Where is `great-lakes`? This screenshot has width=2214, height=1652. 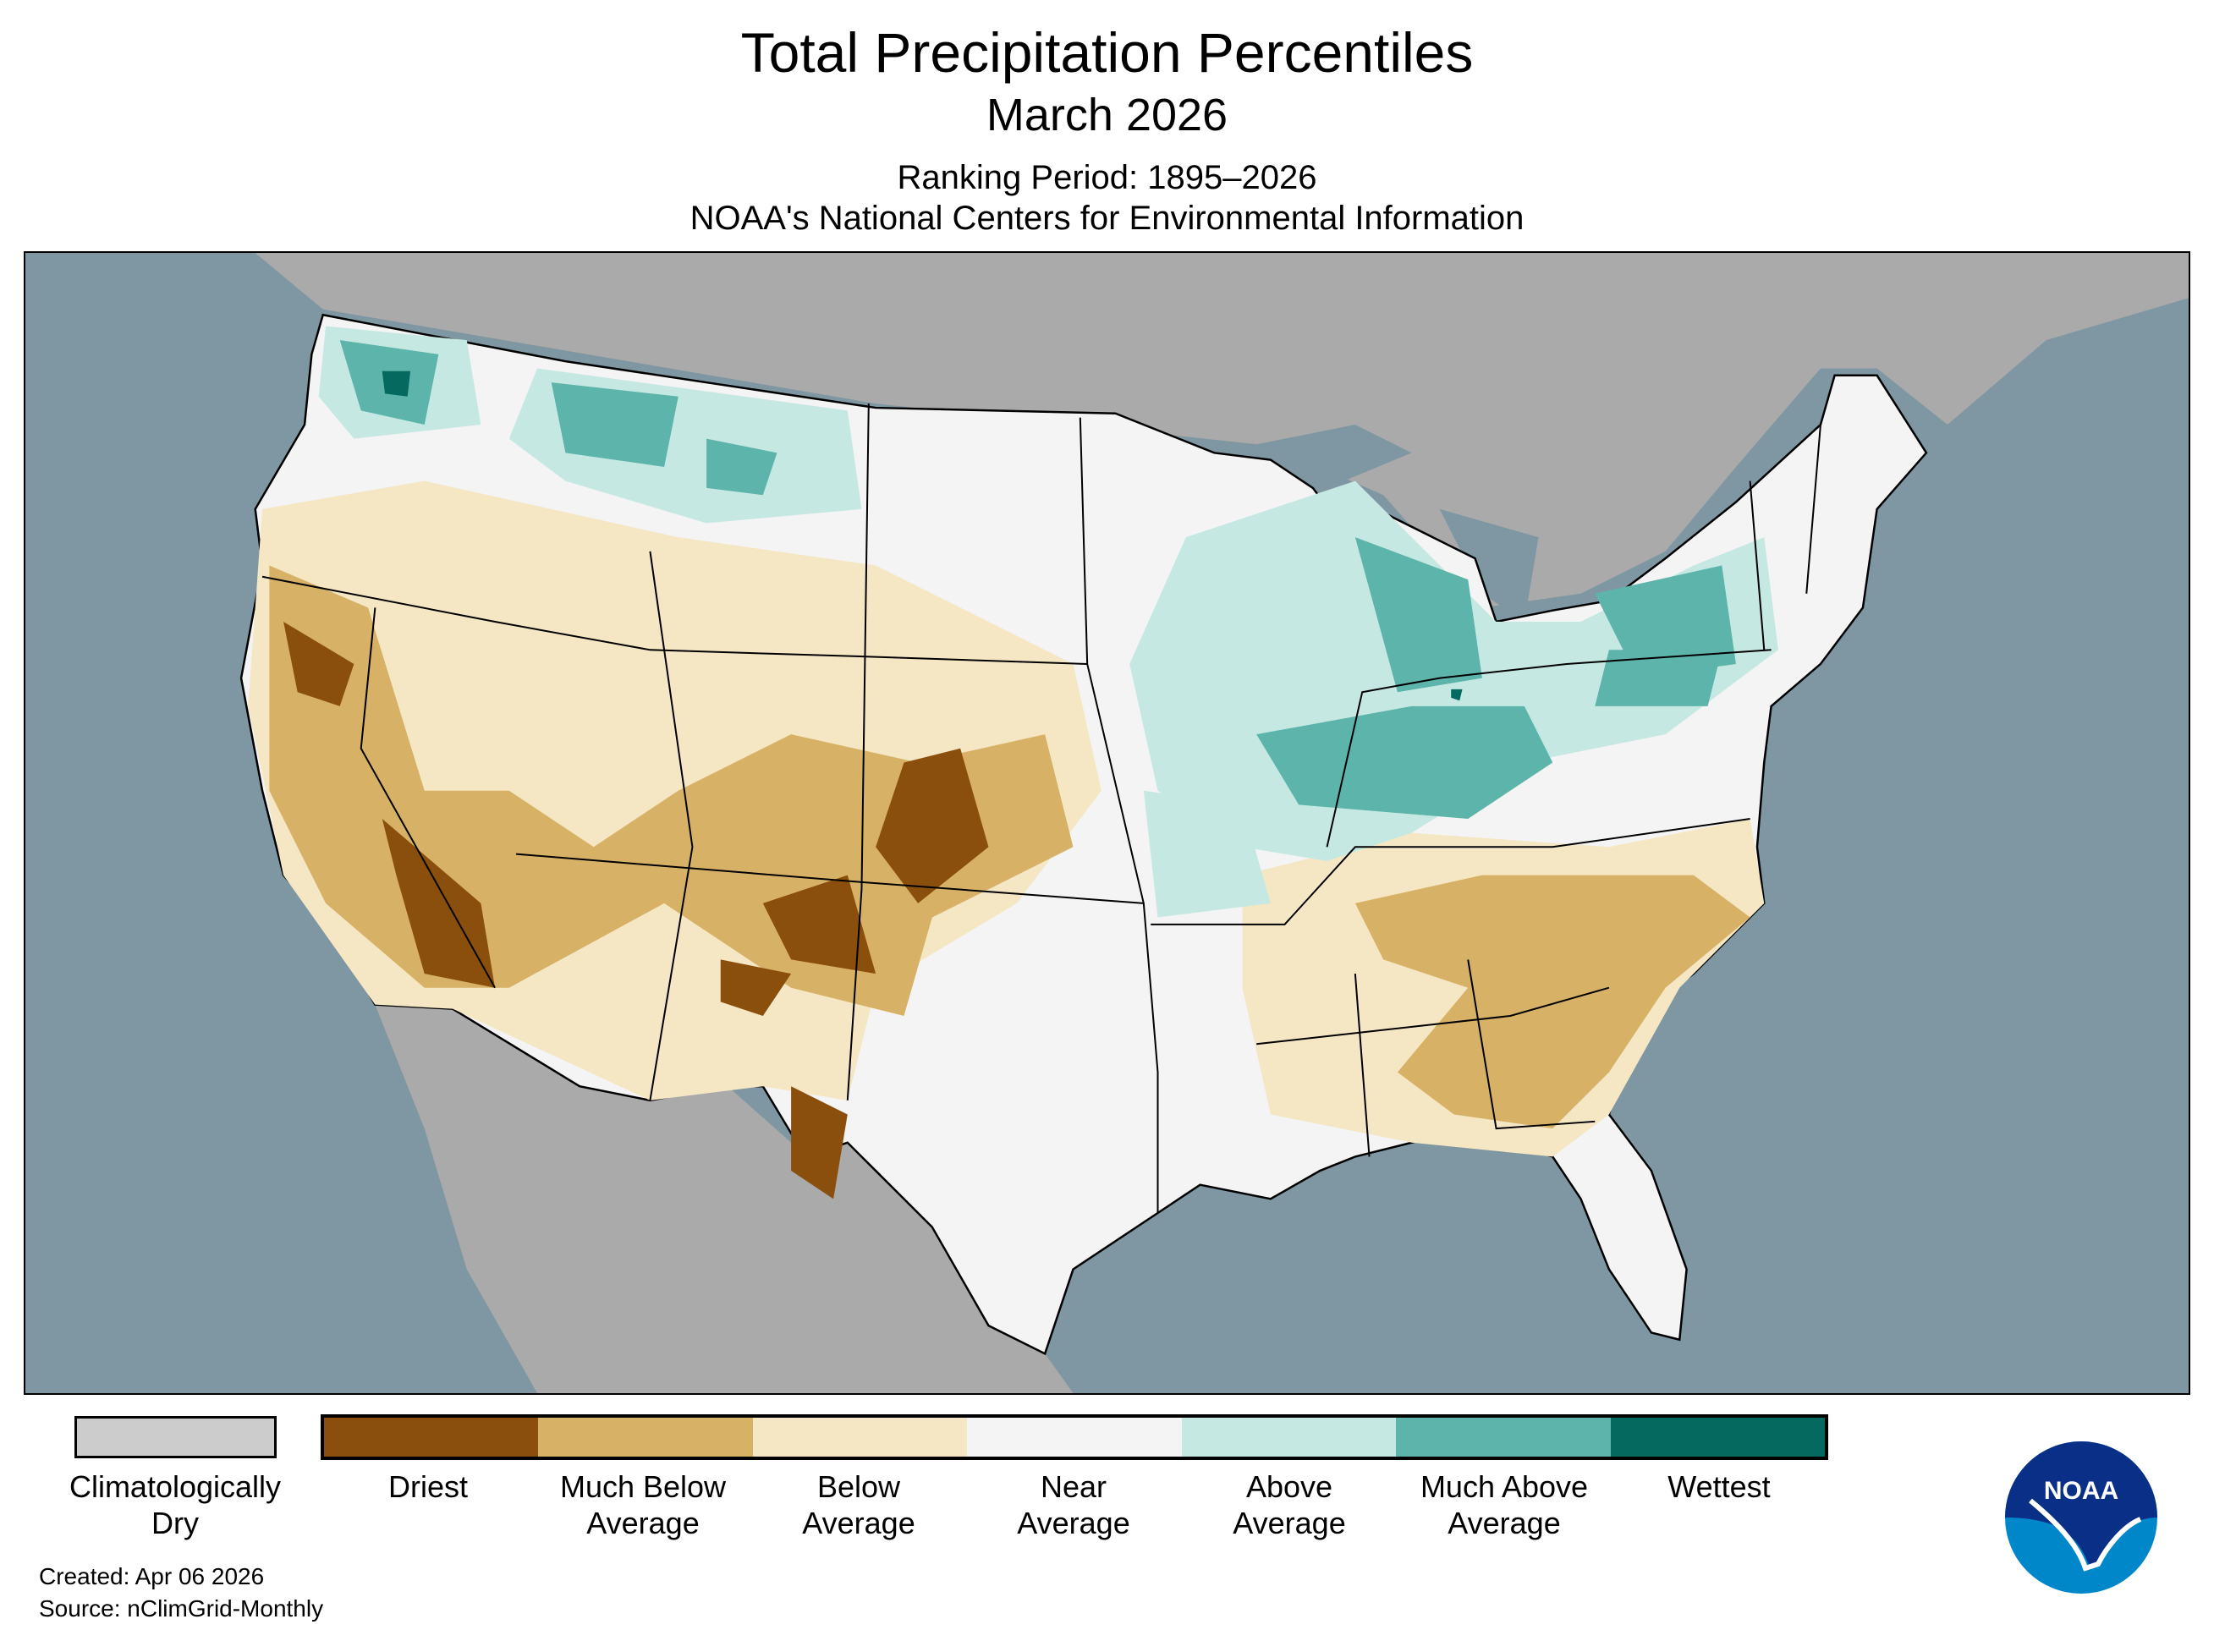 great-lakes is located at coordinates (1418, 559).